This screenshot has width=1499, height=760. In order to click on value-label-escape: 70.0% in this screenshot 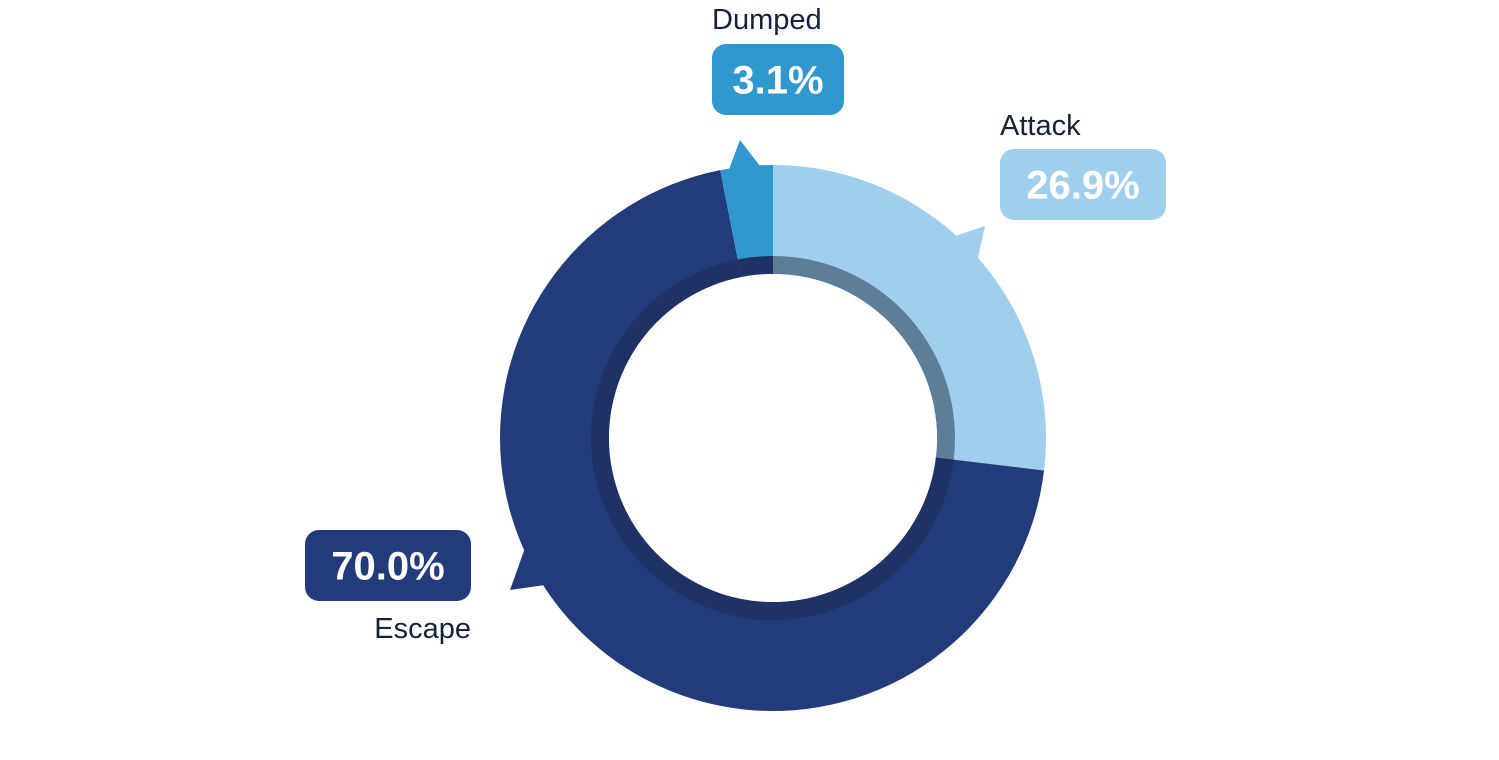, I will do `click(387, 567)`.